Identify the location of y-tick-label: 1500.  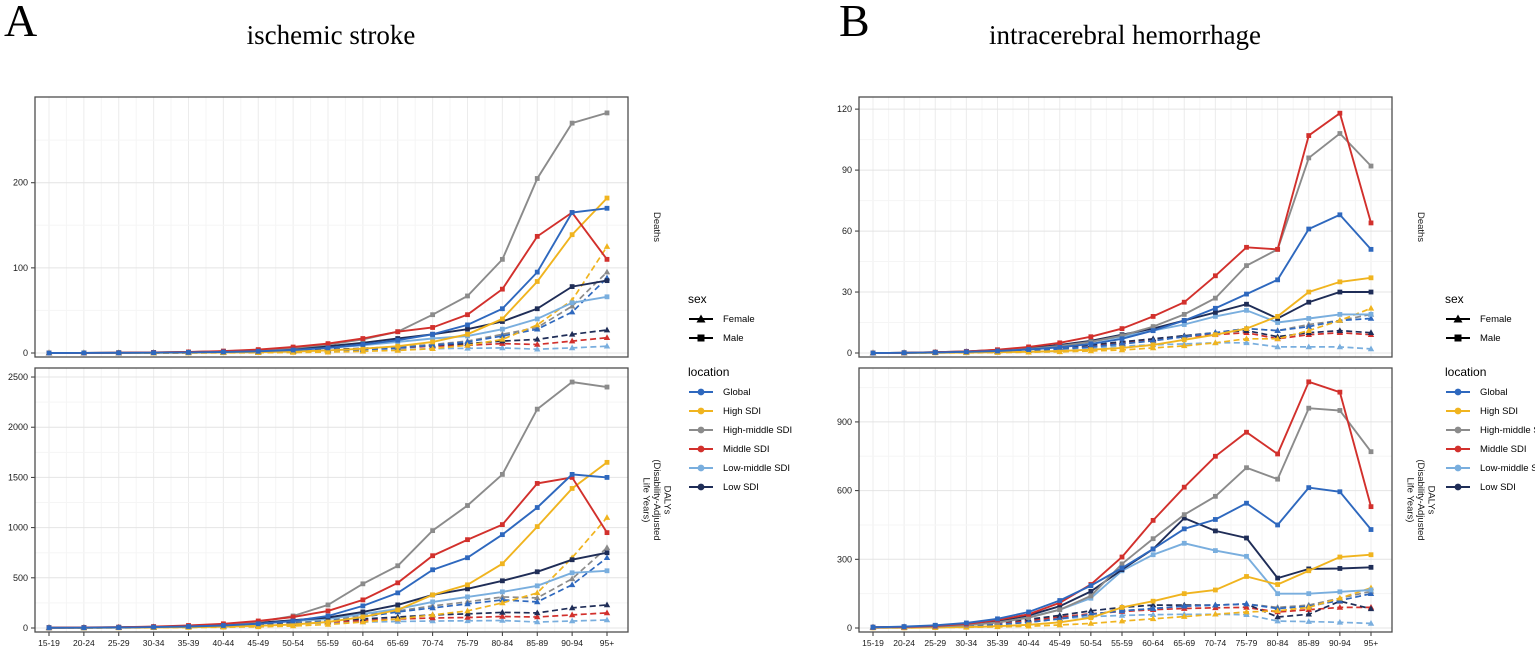
(18, 477).